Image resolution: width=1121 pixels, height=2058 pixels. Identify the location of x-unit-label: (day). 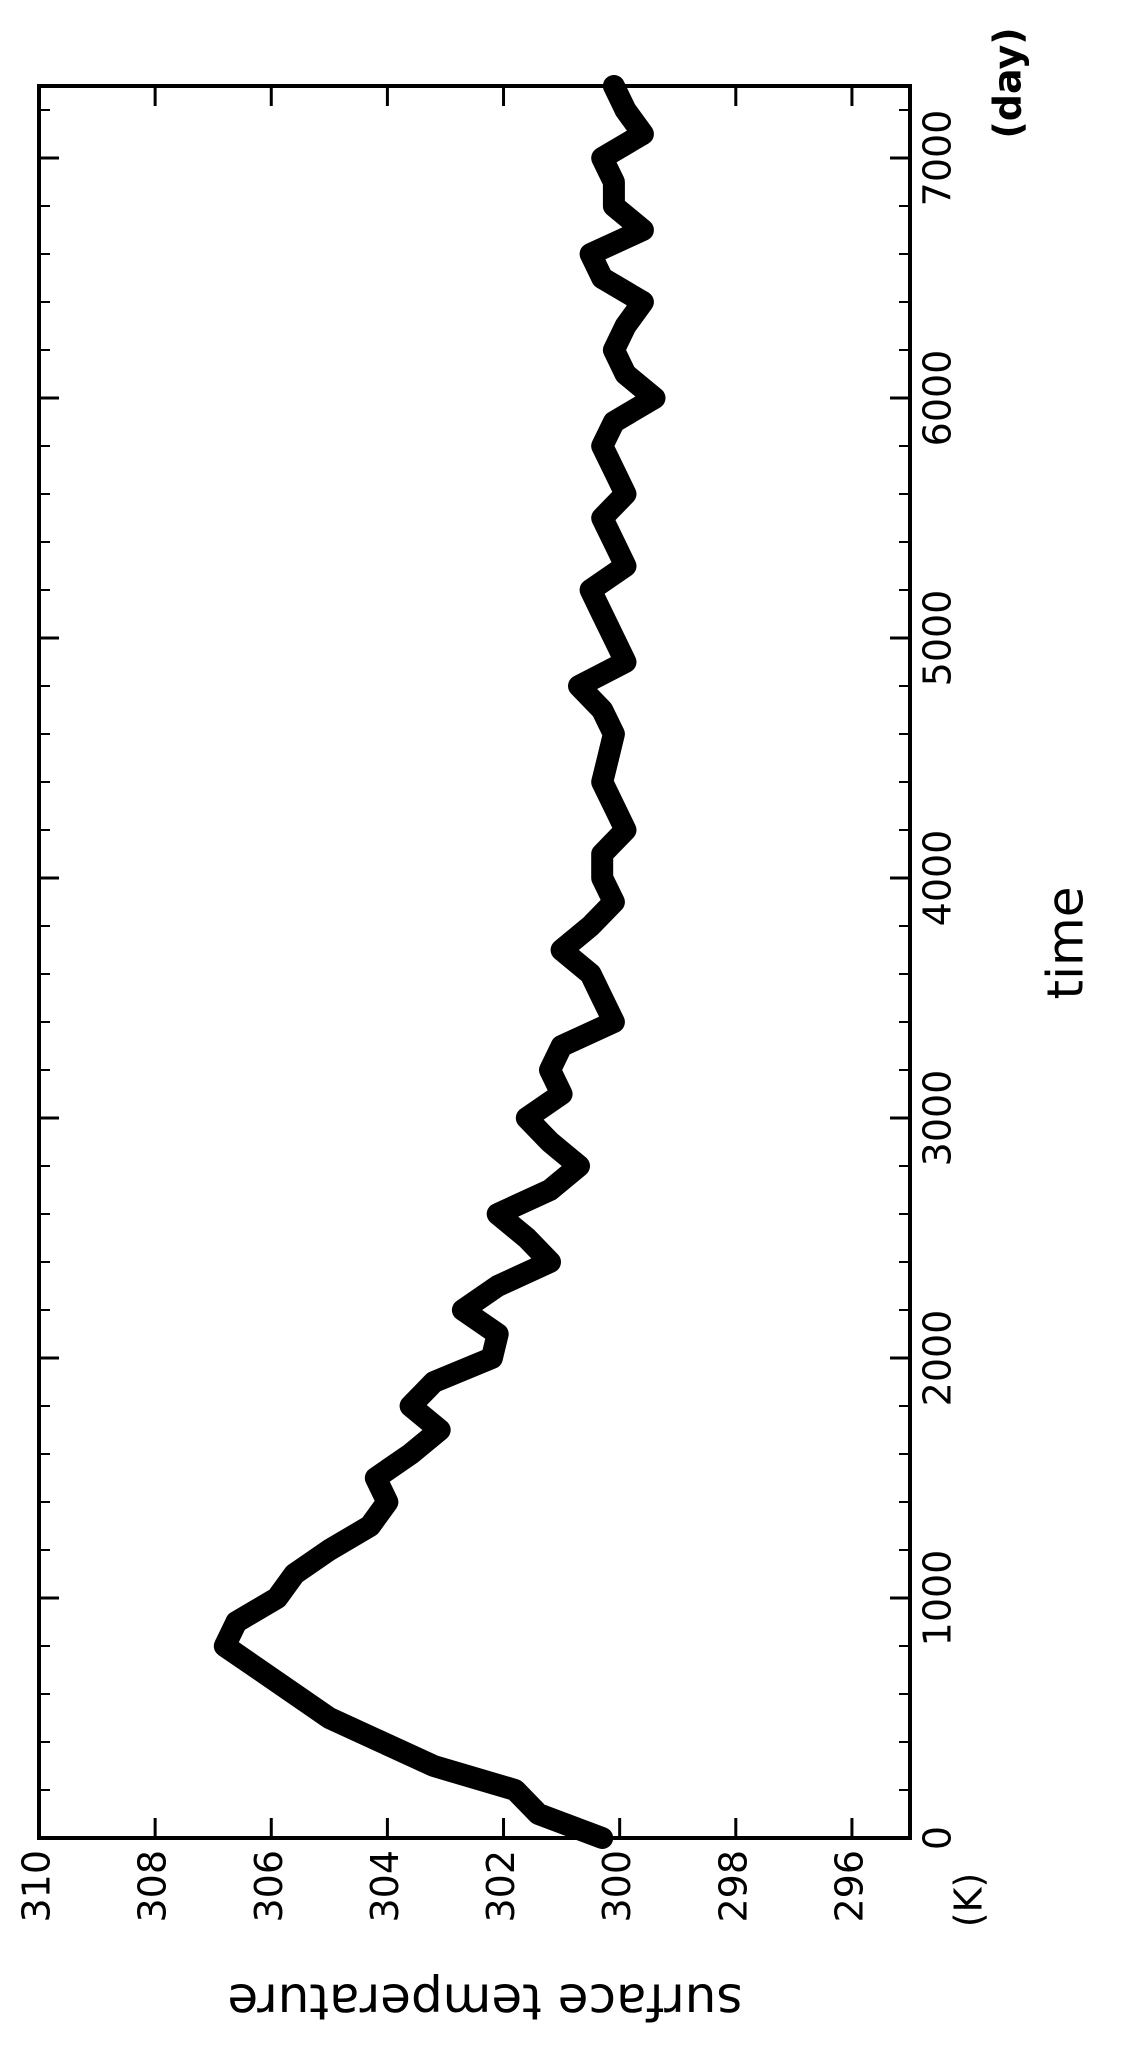
(1008, 82).